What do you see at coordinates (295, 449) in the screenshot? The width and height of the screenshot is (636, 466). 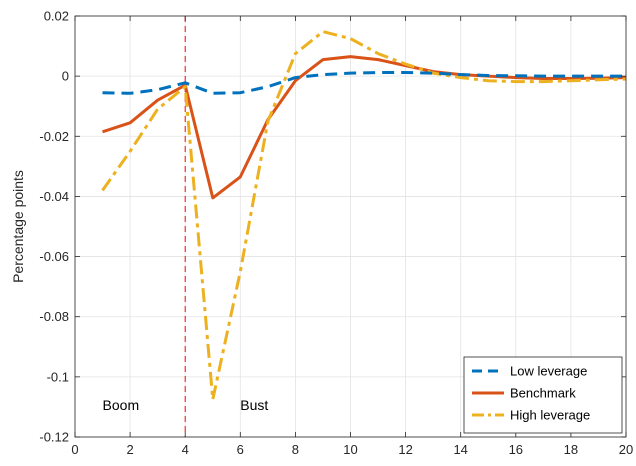 I see `x-tick-label: 8` at bounding box center [295, 449].